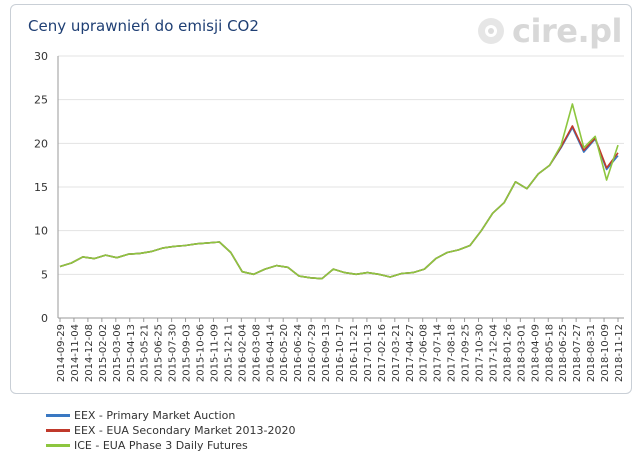 This screenshot has height=456, width=640. What do you see at coordinates (41, 100) in the screenshot?
I see `y-tick-label: 25` at bounding box center [41, 100].